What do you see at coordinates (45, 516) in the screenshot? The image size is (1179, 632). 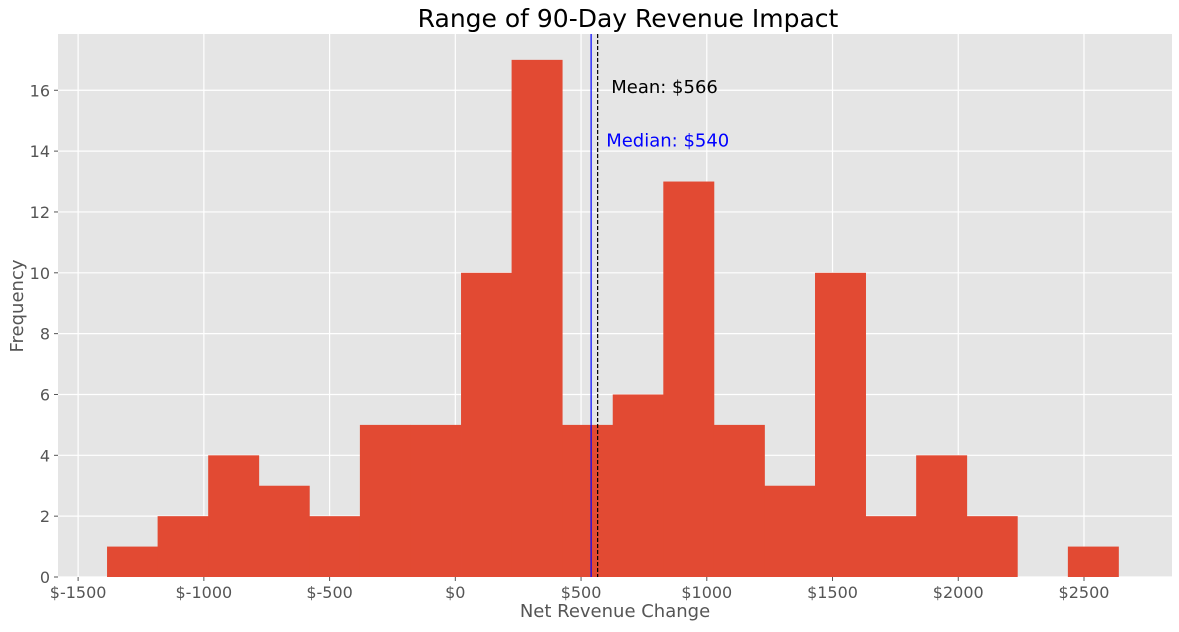 I see `y-tick-label: 2` at bounding box center [45, 516].